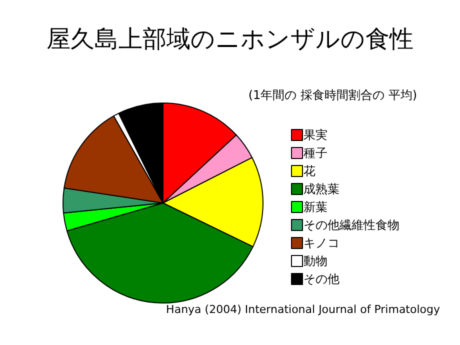 The image size is (460, 345). I want to click on legend-label: 動物, so click(316, 261).